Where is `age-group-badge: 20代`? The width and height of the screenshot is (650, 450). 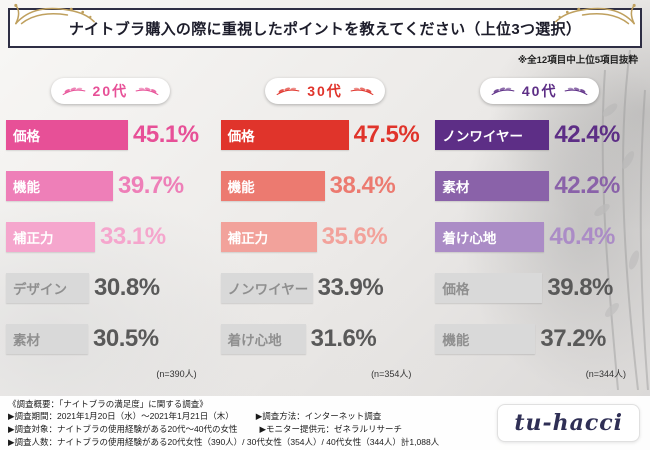 age-group-badge: 20代 is located at coordinates (110, 91).